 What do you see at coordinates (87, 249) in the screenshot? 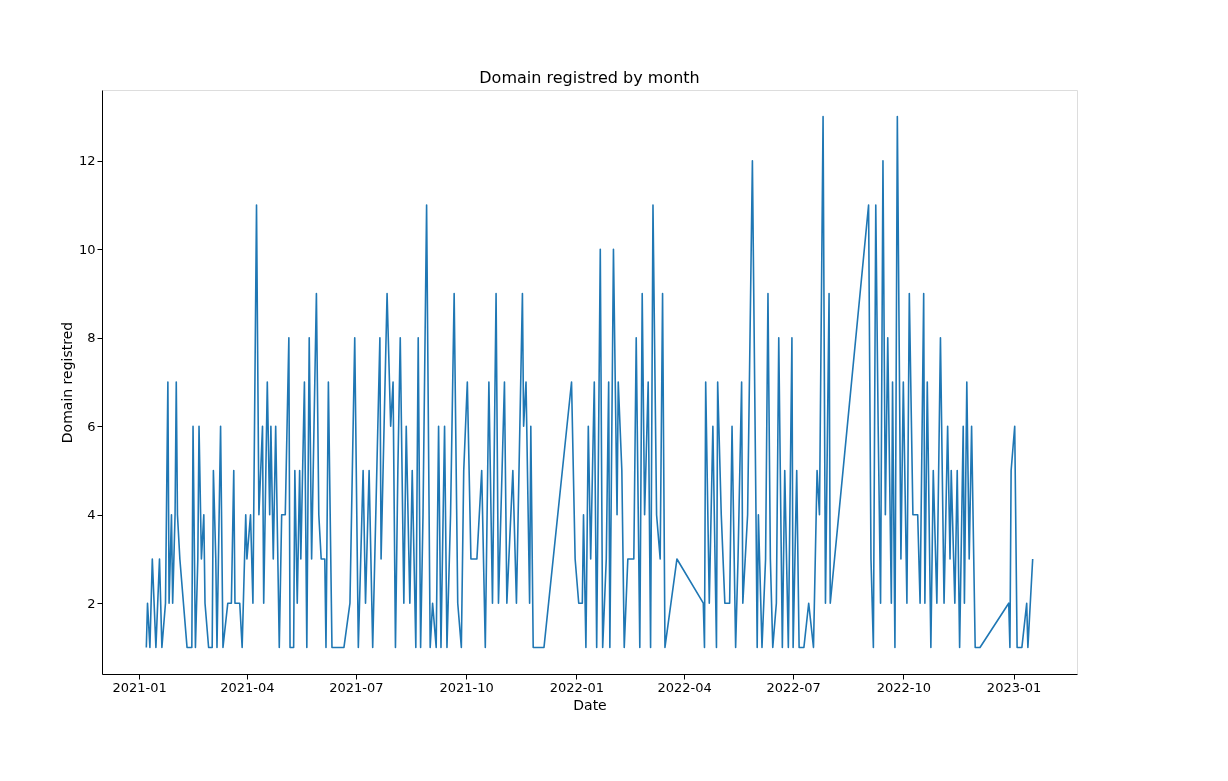
I see `y-tick-label: 10` at bounding box center [87, 249].